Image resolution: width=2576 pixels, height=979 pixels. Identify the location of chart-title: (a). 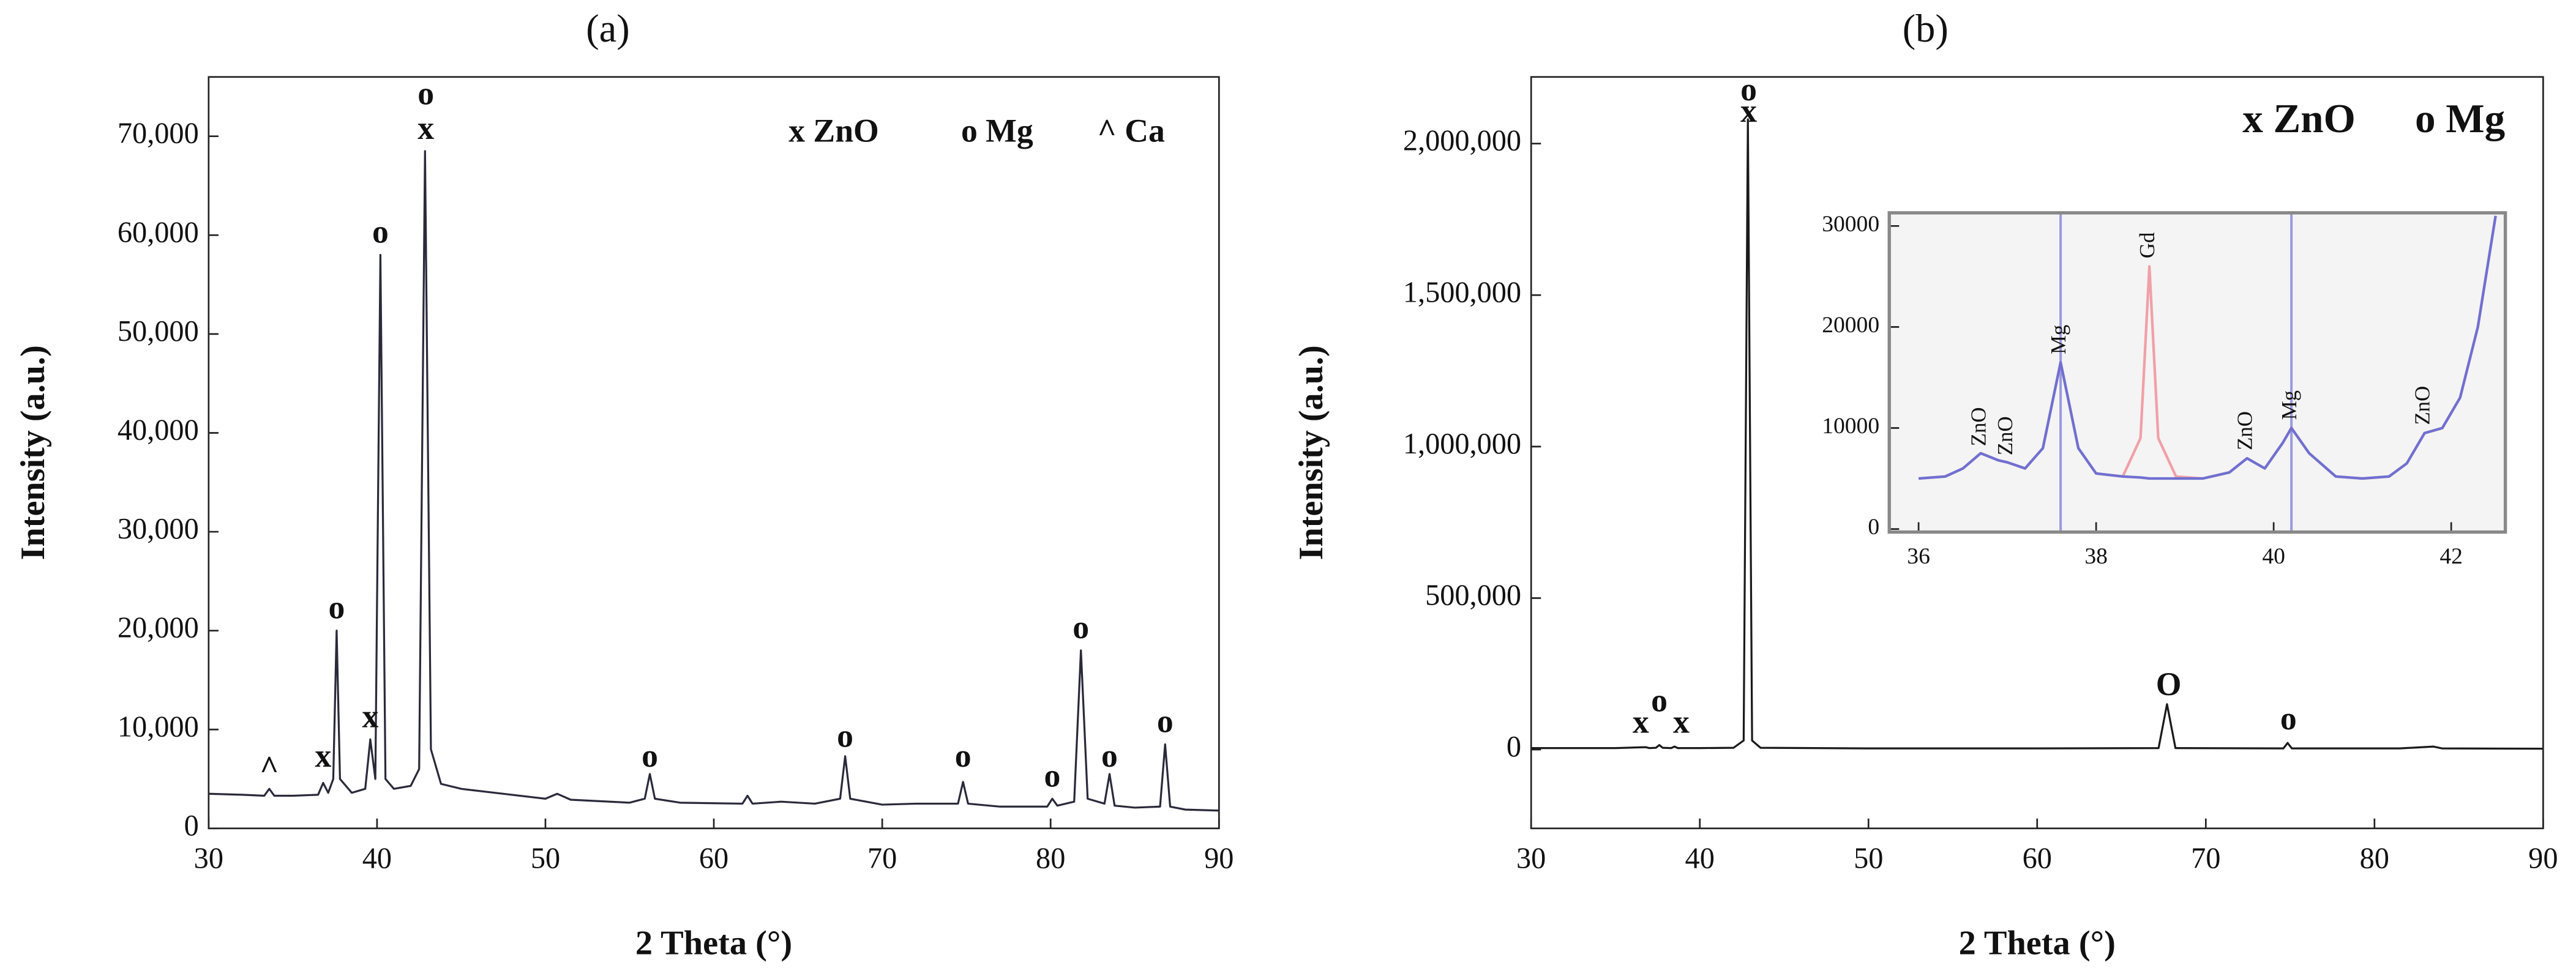
(607, 28).